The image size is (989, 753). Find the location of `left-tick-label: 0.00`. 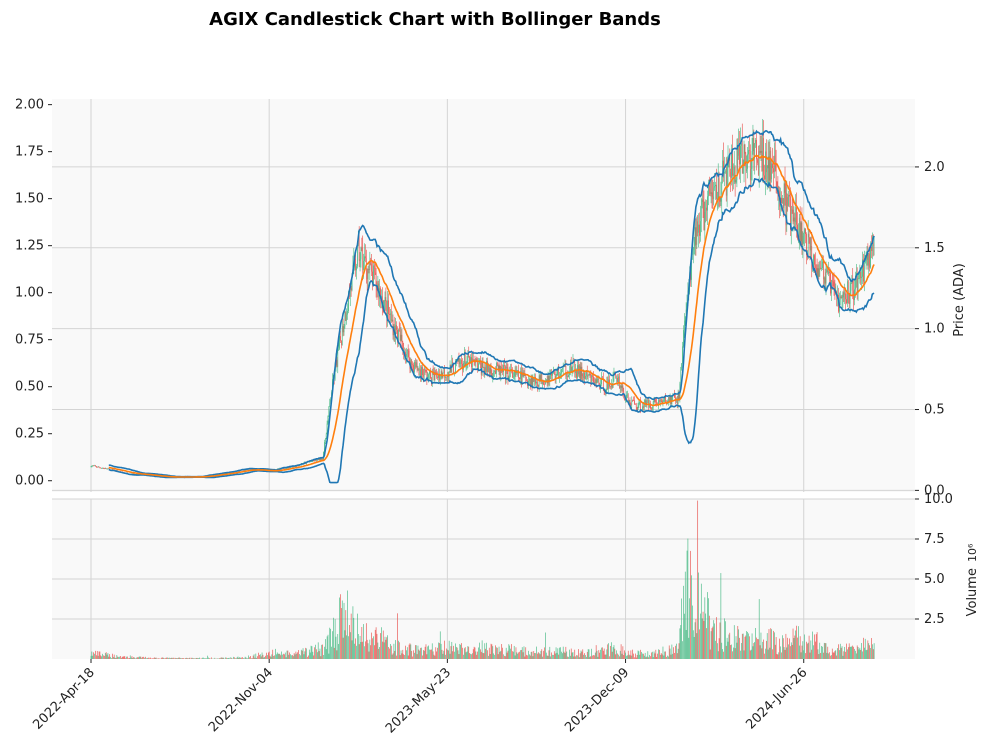

left-tick-label: 0.00 is located at coordinates (29, 481).